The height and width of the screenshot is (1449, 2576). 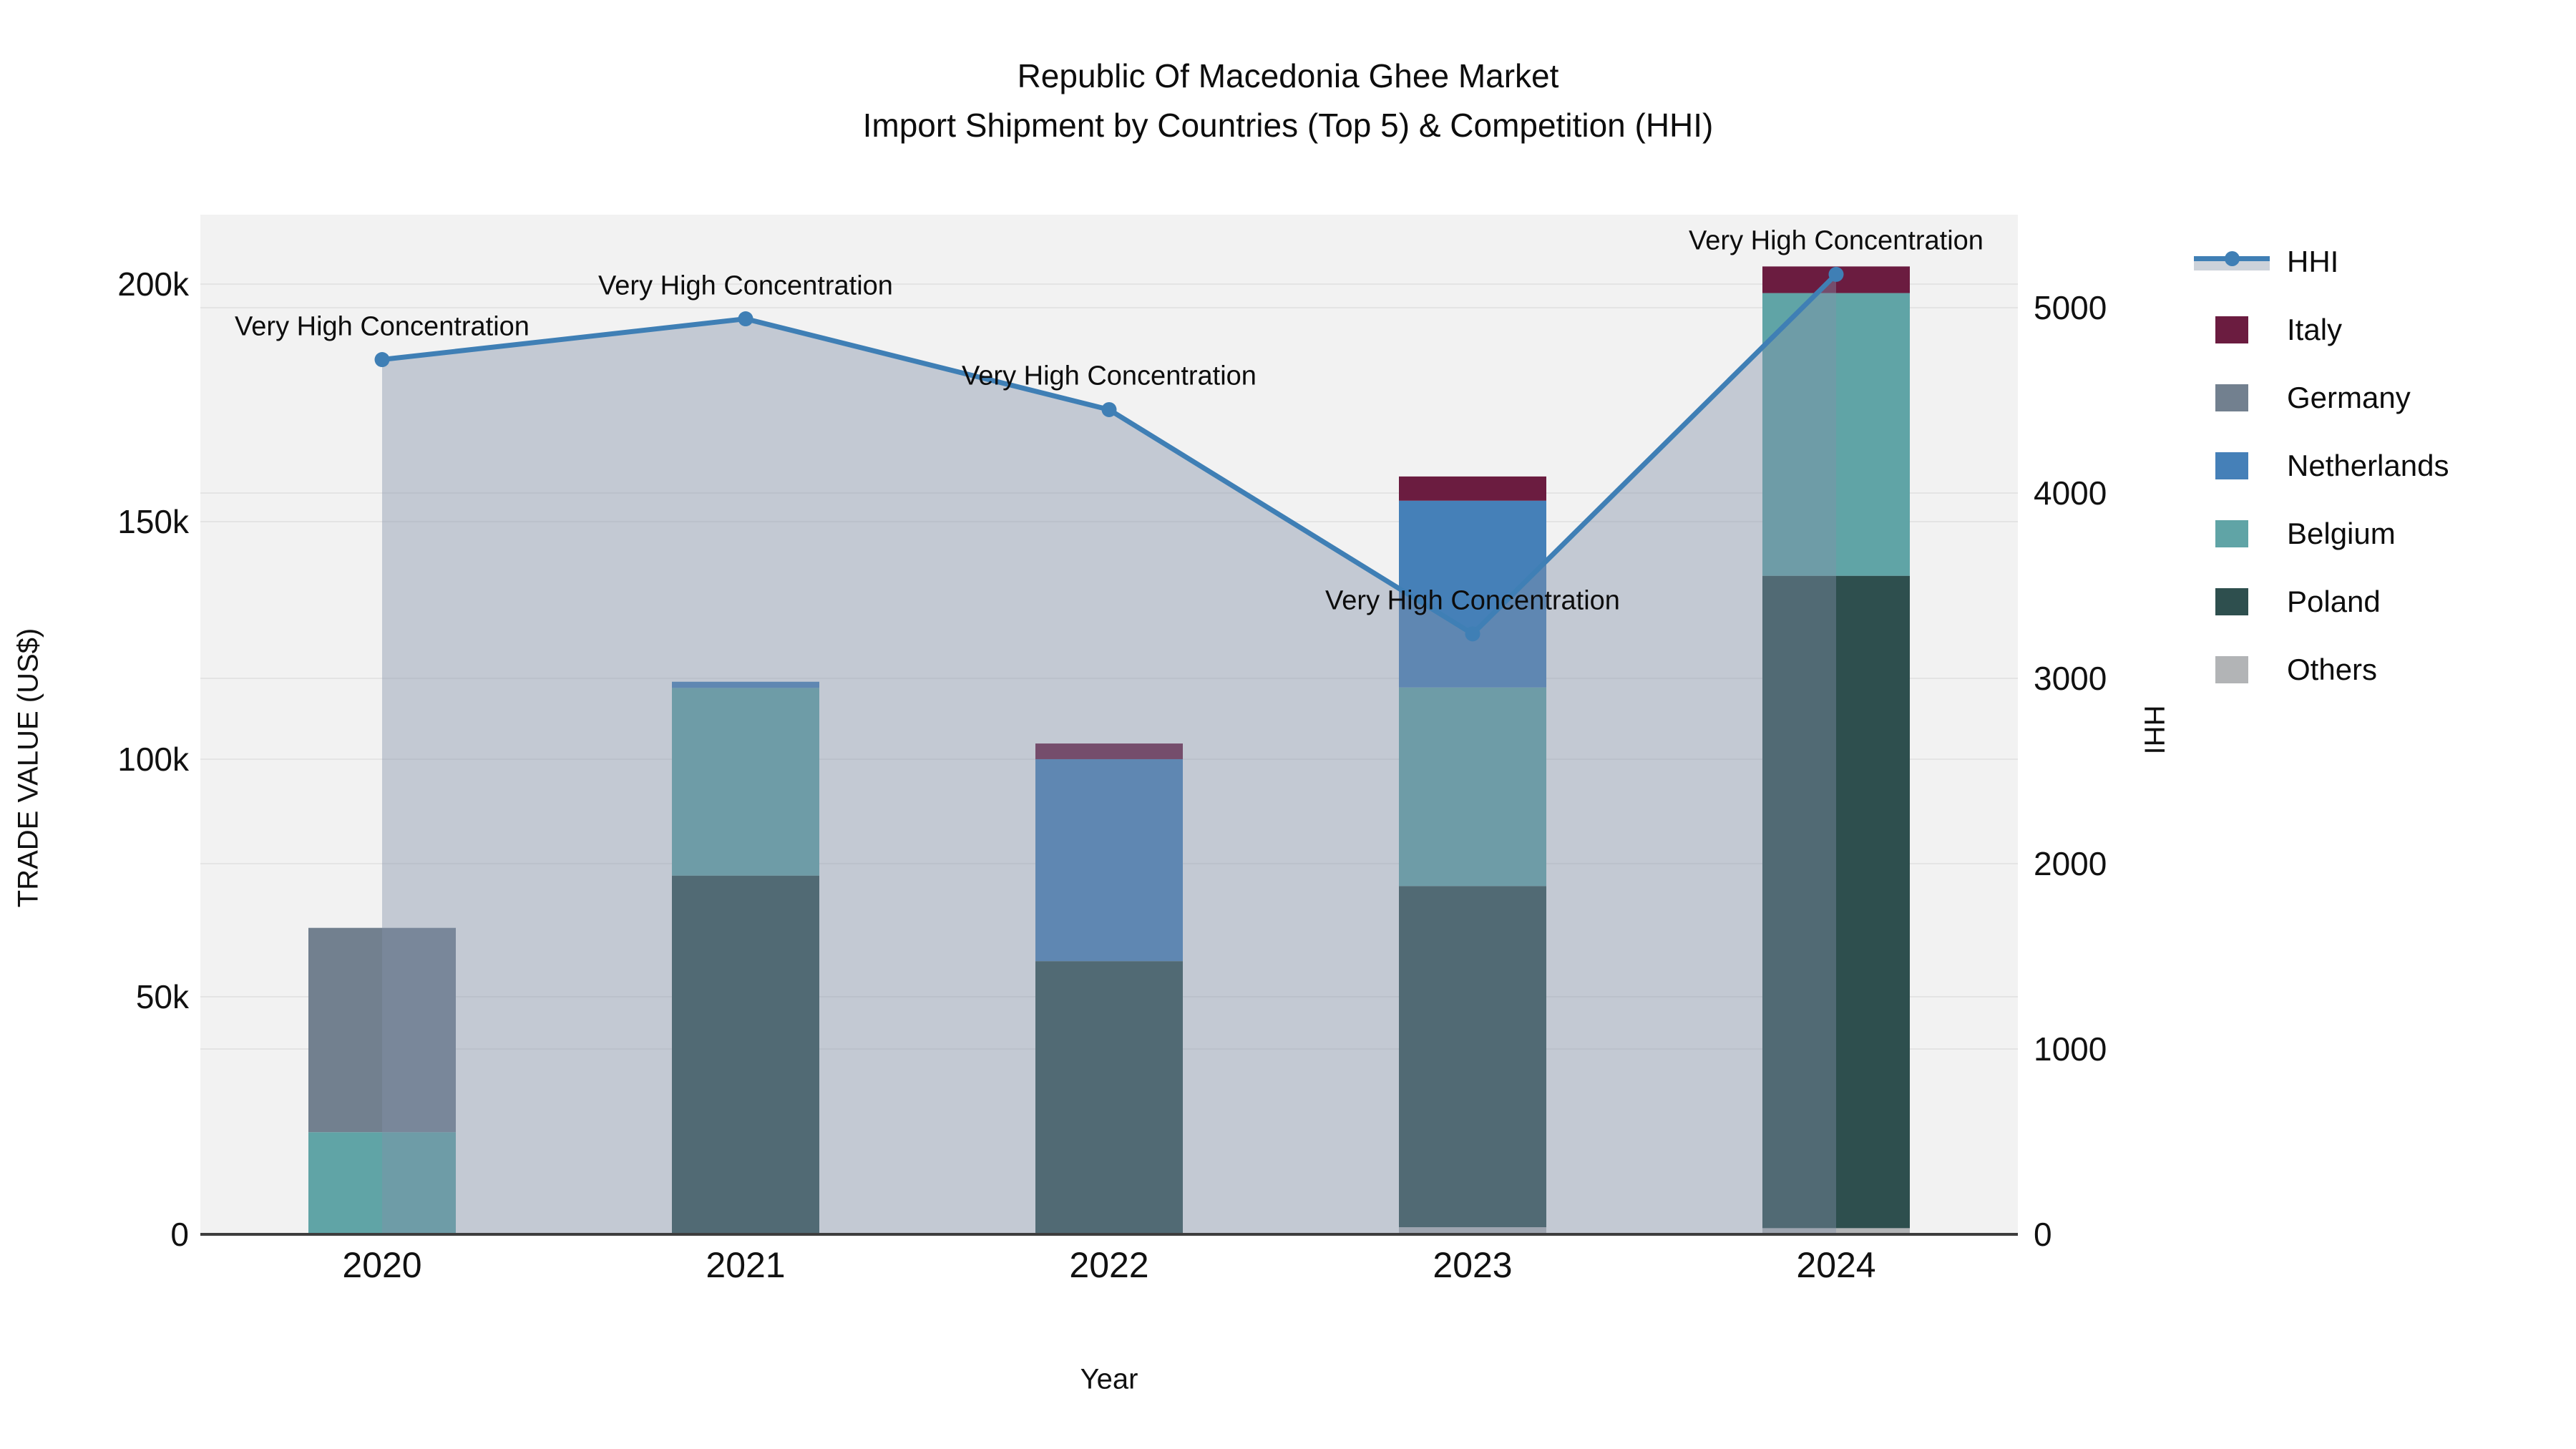 I want to click on legend-item-netherlands: Netherlands, so click(x=2319, y=465).